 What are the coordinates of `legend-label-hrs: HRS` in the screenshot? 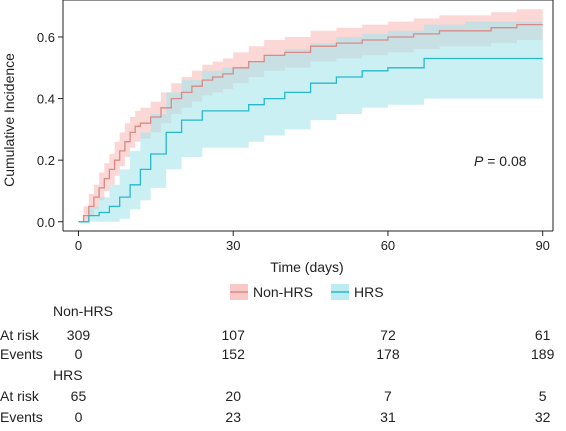 It's located at (369, 292).